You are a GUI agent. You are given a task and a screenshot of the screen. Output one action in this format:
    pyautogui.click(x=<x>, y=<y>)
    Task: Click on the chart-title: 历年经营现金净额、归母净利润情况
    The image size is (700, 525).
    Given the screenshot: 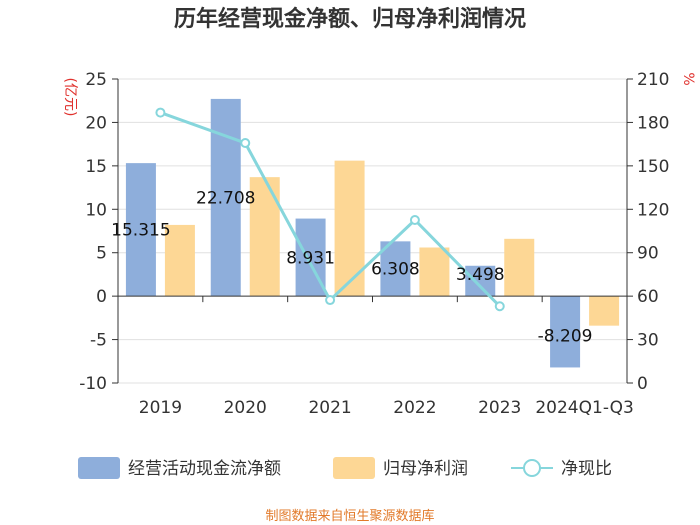 What is the action you would take?
    pyautogui.click(x=350, y=19)
    